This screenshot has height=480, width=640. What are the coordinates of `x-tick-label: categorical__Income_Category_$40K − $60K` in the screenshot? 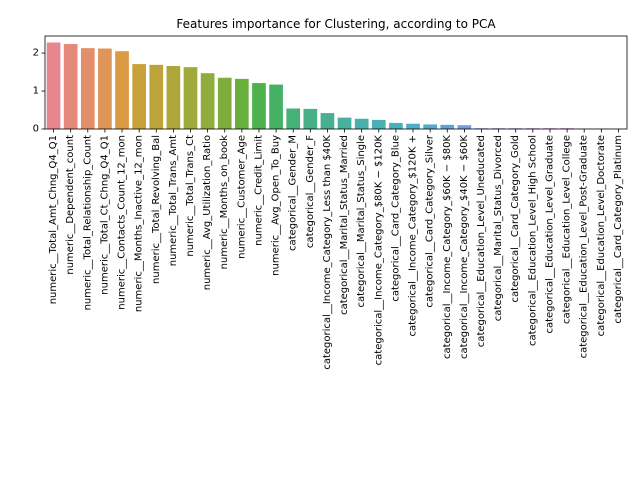 It's located at (464, 247).